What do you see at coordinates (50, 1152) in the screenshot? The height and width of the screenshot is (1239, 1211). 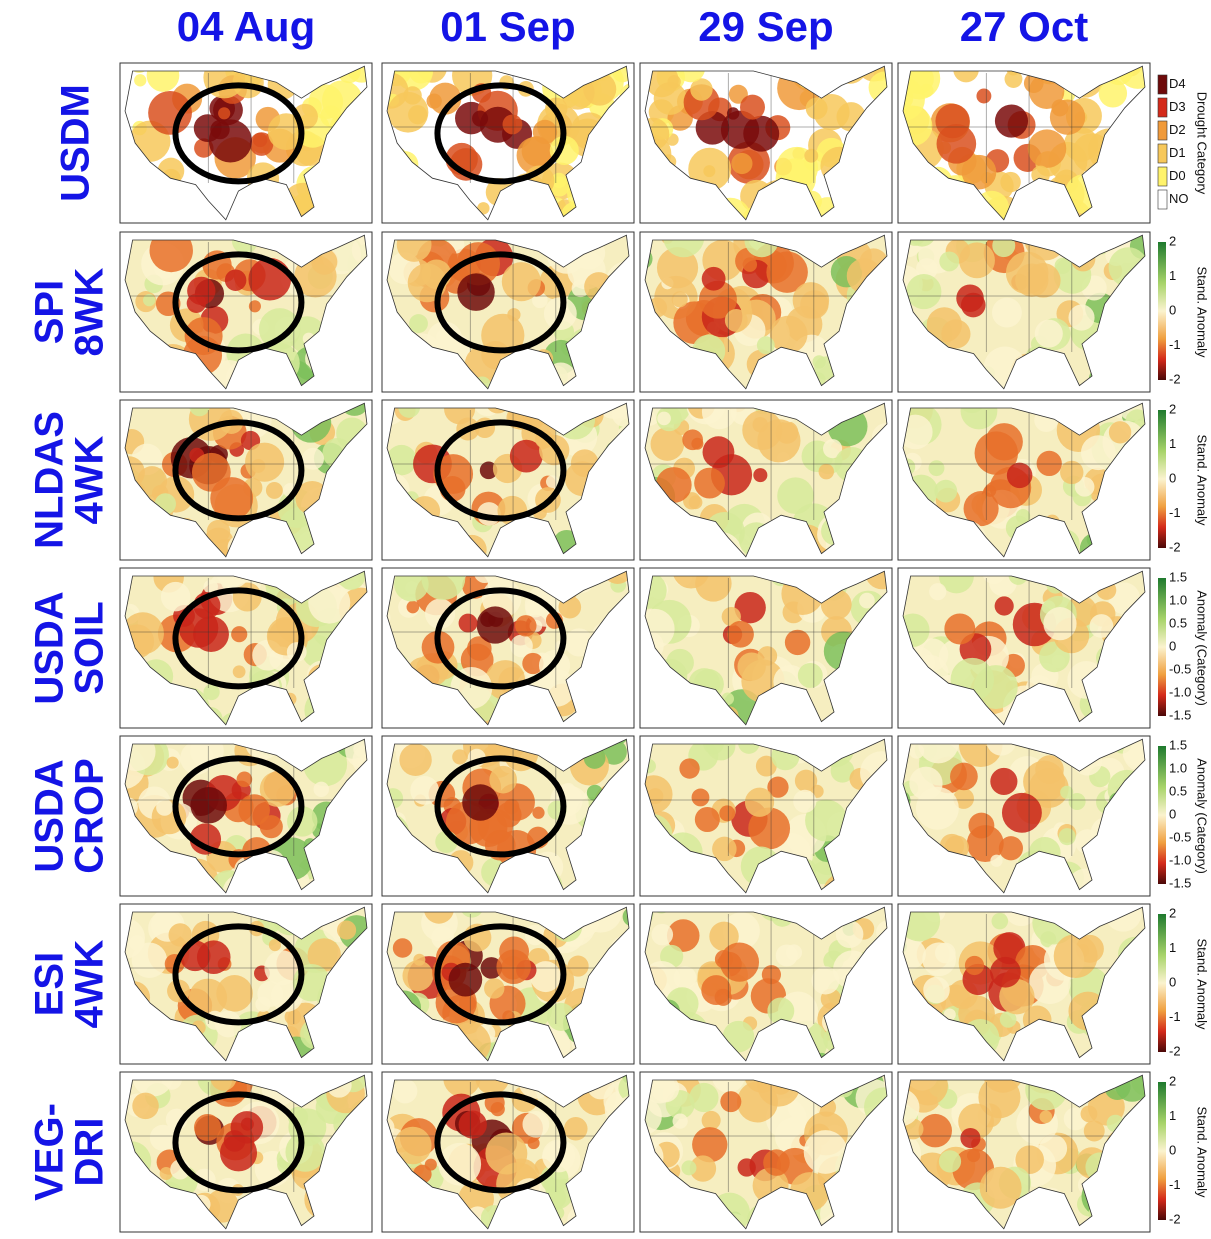 I see `row-label: VEG-` at bounding box center [50, 1152].